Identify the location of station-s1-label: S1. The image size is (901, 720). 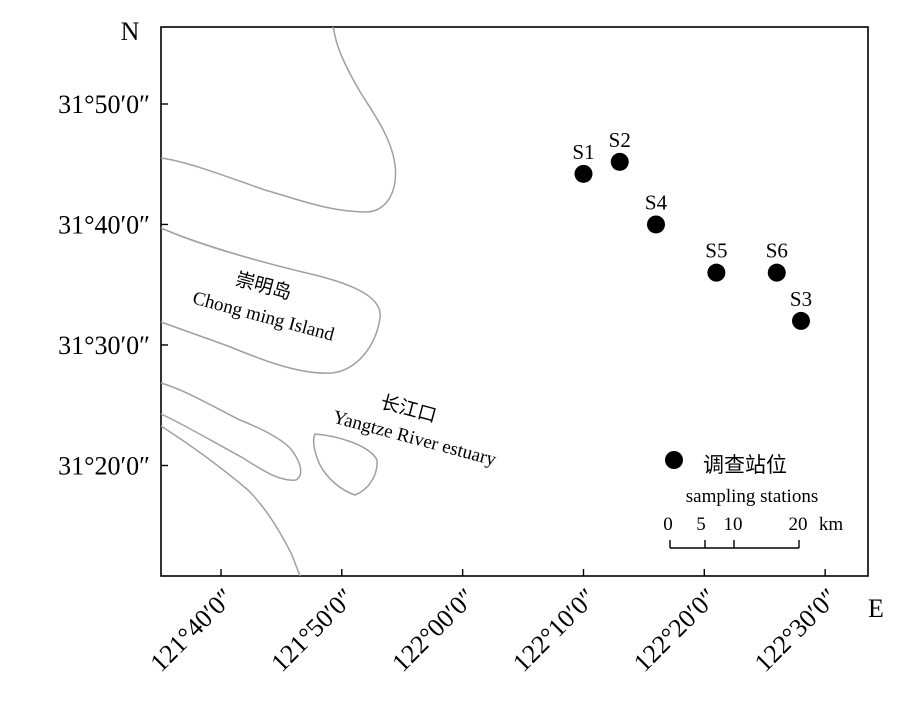
(583, 152).